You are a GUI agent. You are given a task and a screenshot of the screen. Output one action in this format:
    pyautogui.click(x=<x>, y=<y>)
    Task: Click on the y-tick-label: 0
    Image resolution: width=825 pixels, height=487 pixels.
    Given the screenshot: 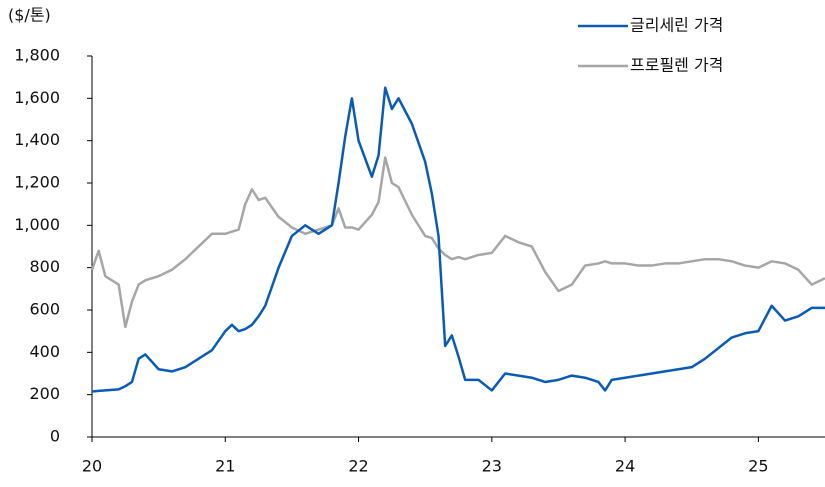 What is the action you would take?
    pyautogui.click(x=55, y=436)
    